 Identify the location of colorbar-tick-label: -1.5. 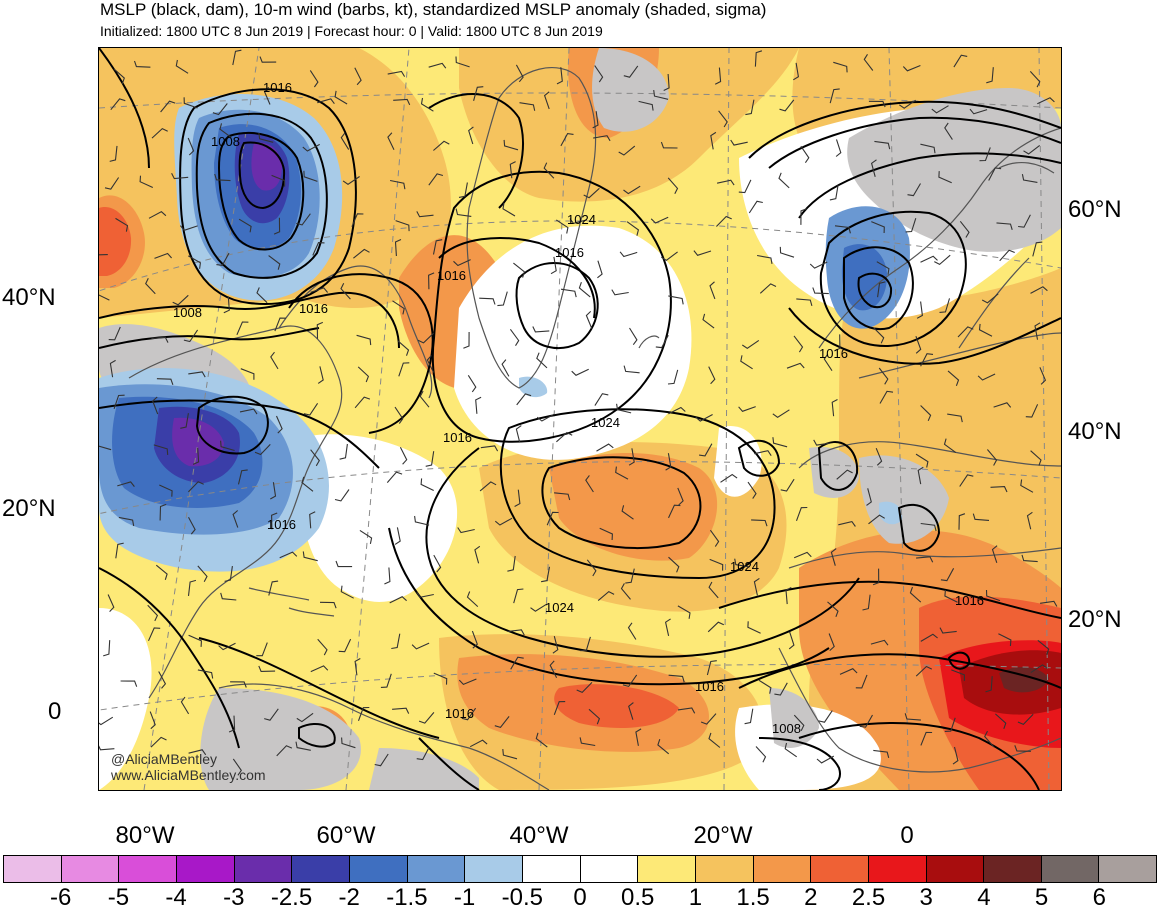
(407, 897).